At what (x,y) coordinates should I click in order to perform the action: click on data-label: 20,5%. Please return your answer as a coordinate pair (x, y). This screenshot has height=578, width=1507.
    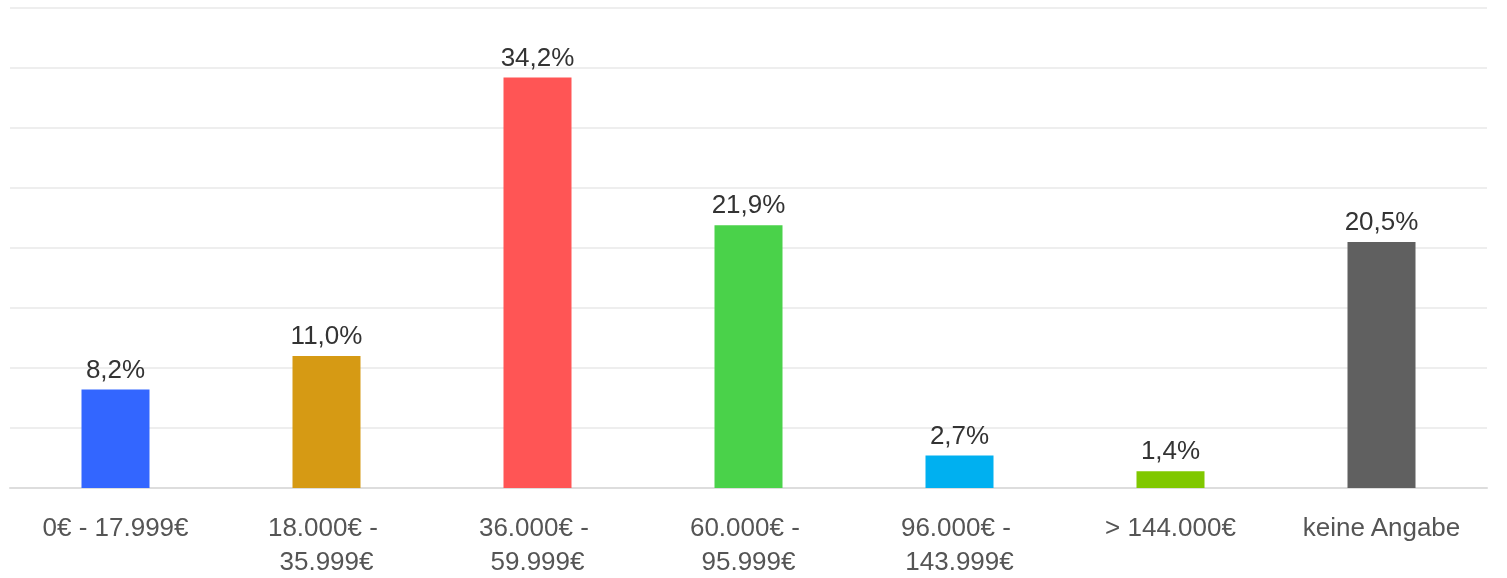
    Looking at the image, I should click on (1381, 221).